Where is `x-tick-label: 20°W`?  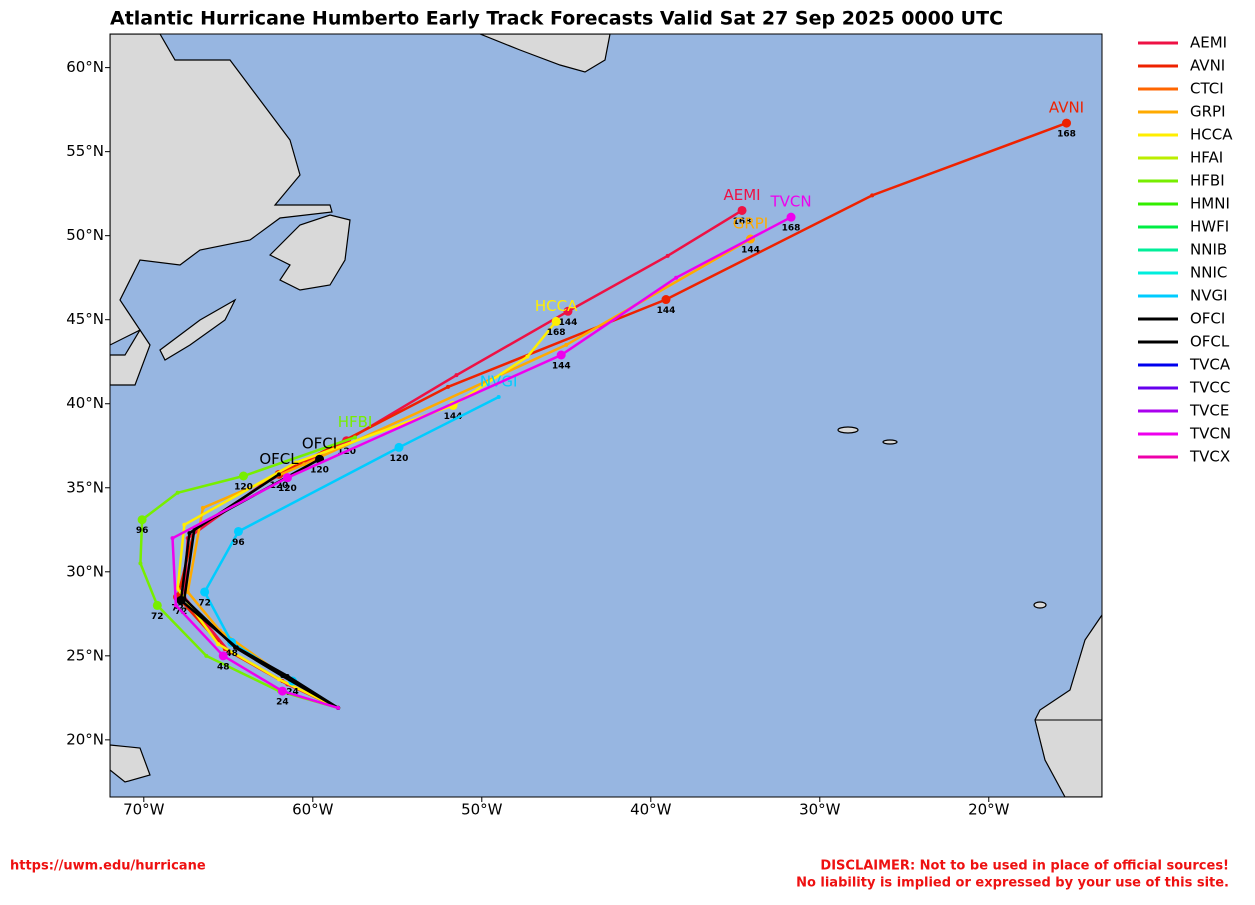
x-tick-label: 20°W is located at coordinates (989, 810).